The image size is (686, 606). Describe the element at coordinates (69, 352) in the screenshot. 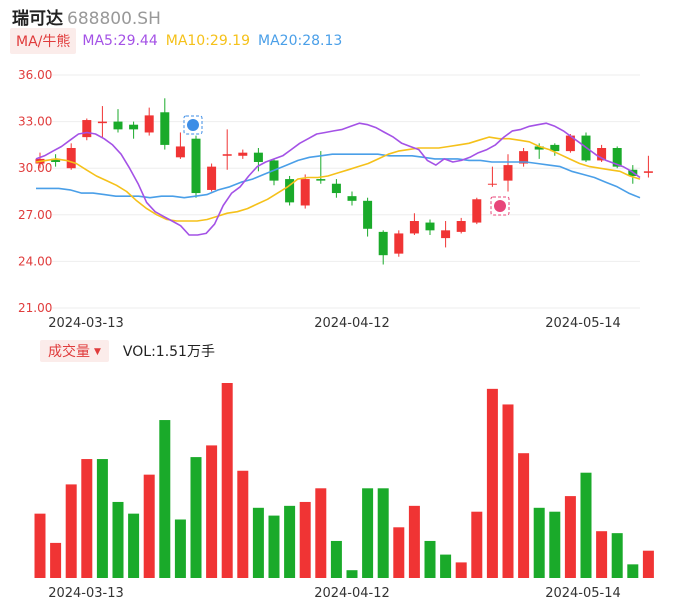

I see `volume-indicator-label: 成交量` at that location.